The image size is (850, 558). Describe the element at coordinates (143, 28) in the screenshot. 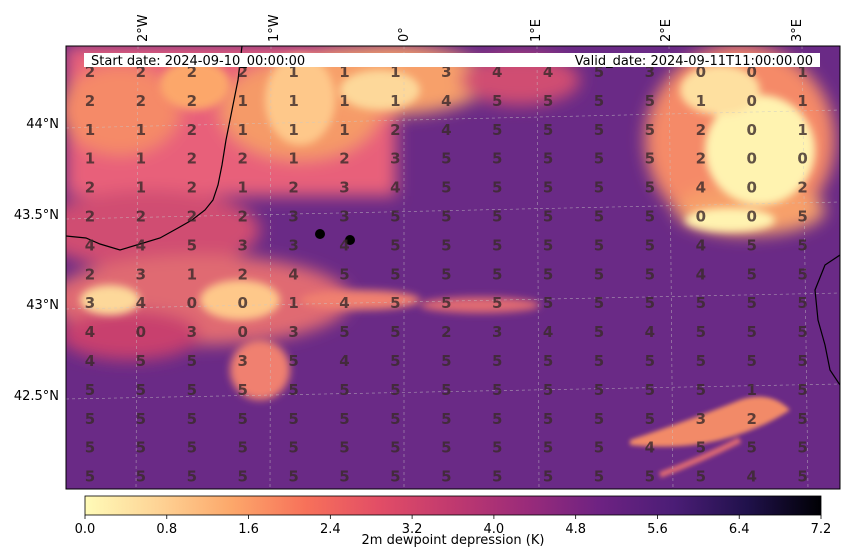

I see `lon-label: 2°W` at that location.